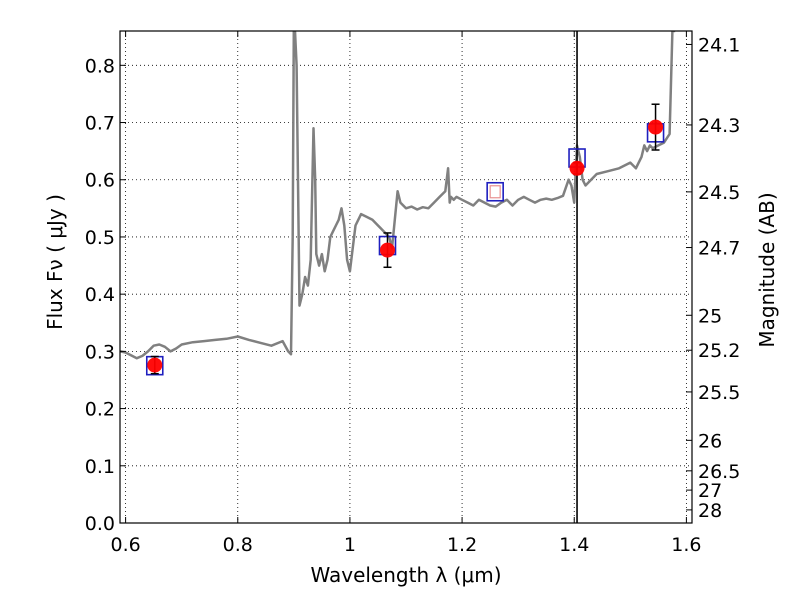  I want to click on x-tick-label: 0.6, so click(125, 545).